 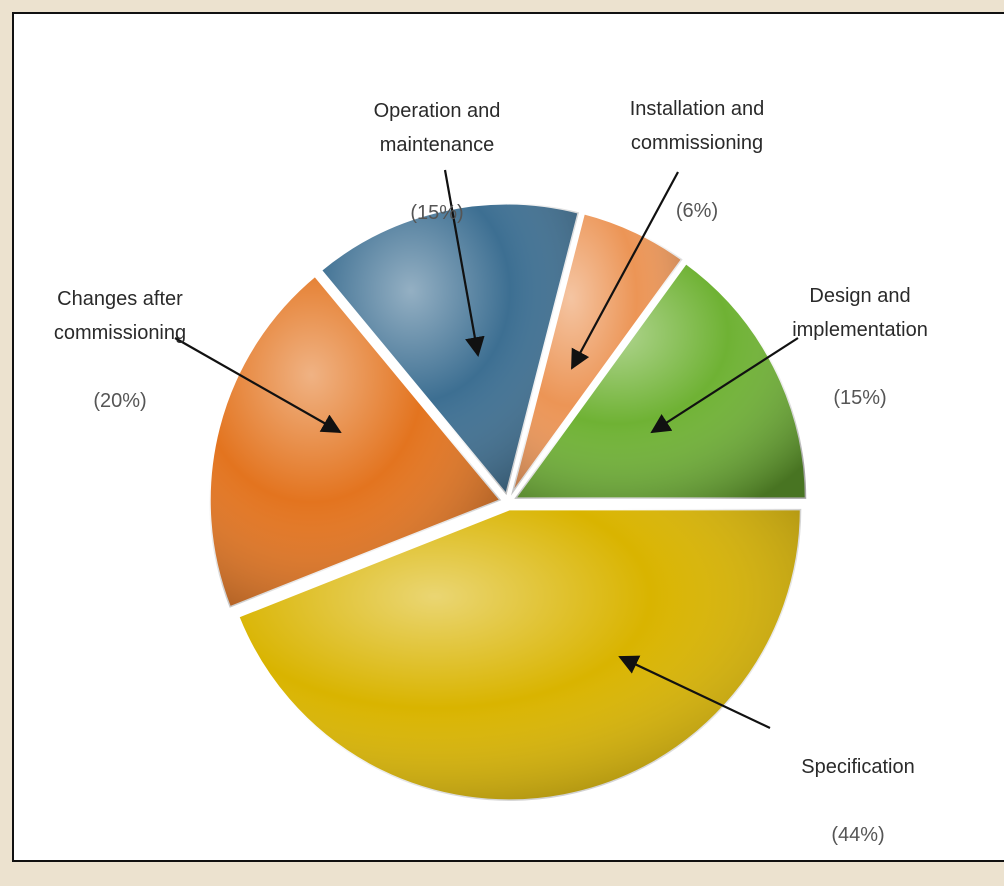 What do you see at coordinates (860, 347) in the screenshot?
I see `slice-label: Design and implementation (15%)` at bounding box center [860, 347].